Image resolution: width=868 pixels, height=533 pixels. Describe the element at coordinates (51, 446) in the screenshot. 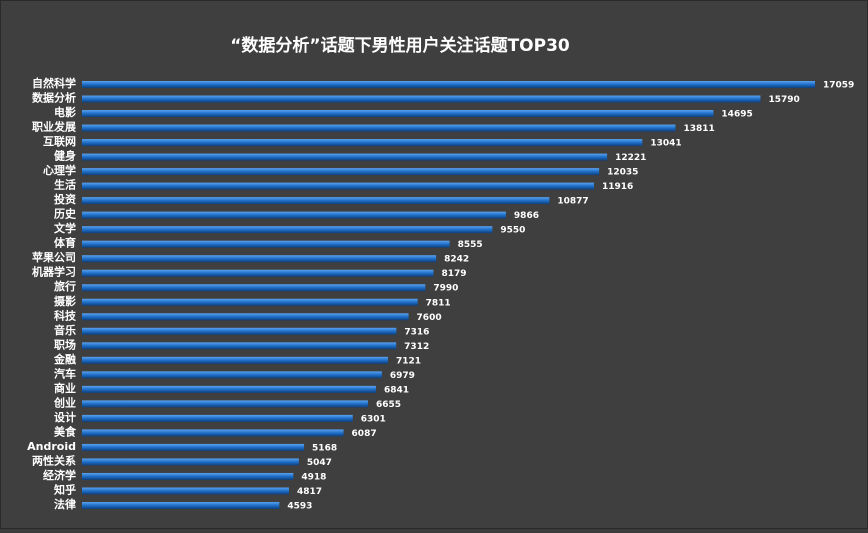

I see `category-label: Android` at that location.